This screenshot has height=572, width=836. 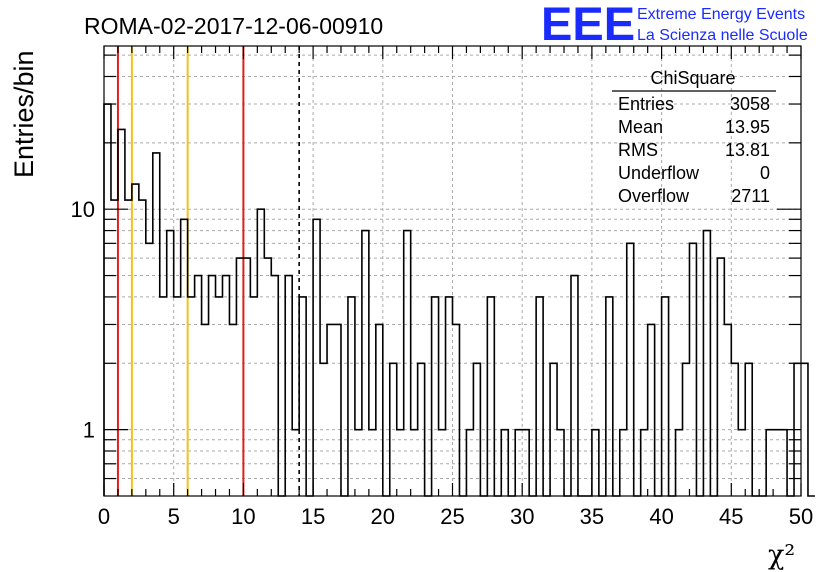 What do you see at coordinates (233, 26) in the screenshot?
I see `chart-title: ROMA-02-2017-12-06-00910` at bounding box center [233, 26].